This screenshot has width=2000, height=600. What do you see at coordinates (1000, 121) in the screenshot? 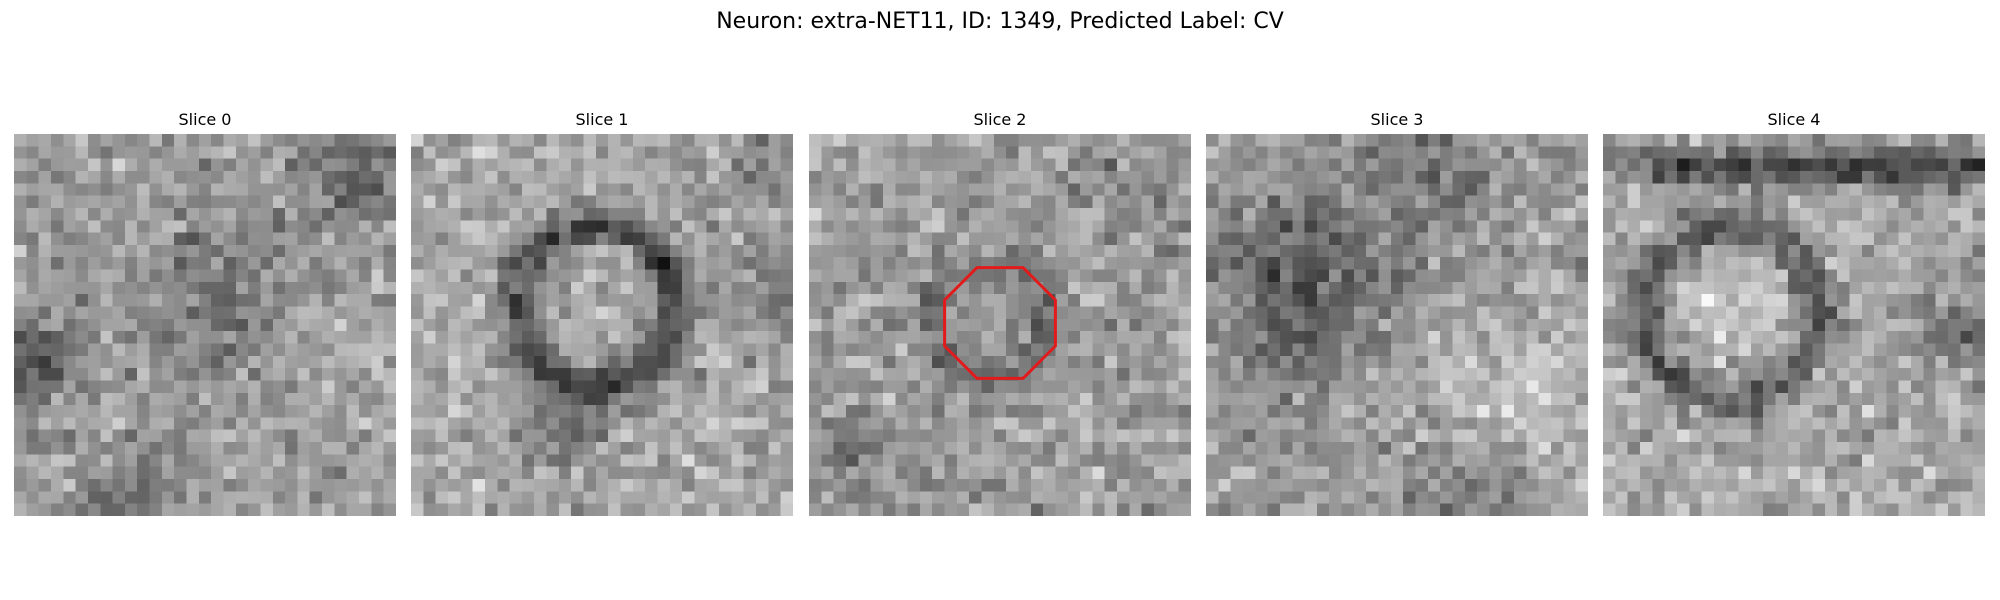
I see `slice-title-2: Slice 2` at bounding box center [1000, 121].